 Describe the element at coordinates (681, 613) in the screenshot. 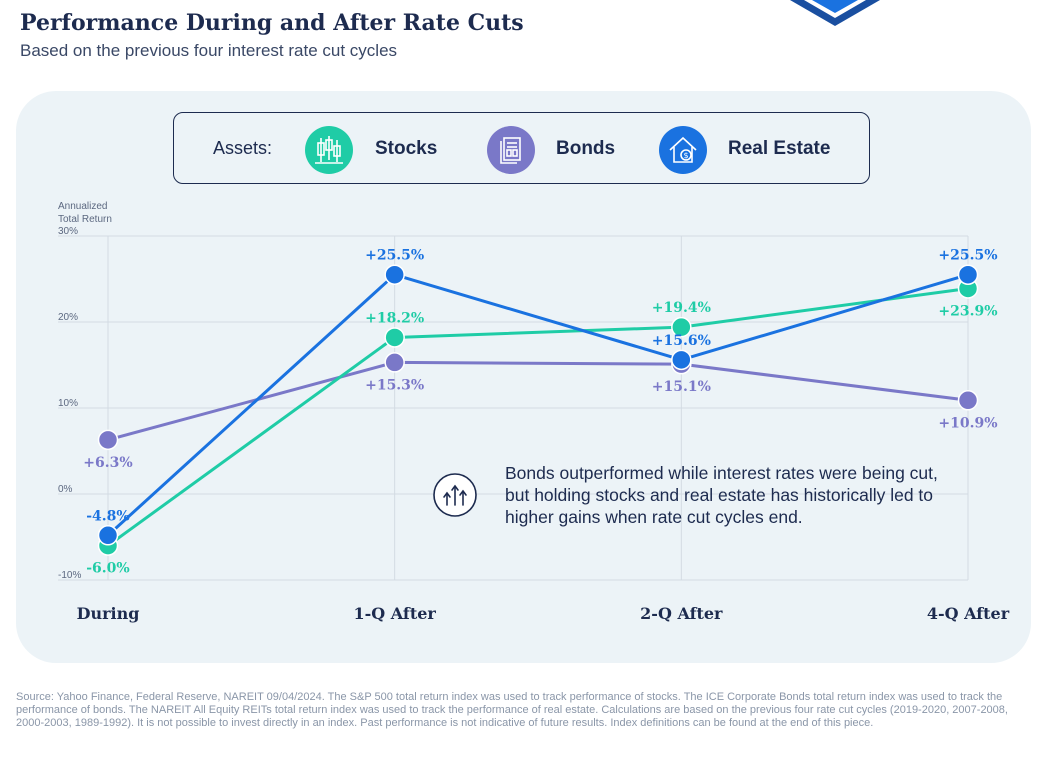

I see `x-tick-label: 2-Q After` at that location.